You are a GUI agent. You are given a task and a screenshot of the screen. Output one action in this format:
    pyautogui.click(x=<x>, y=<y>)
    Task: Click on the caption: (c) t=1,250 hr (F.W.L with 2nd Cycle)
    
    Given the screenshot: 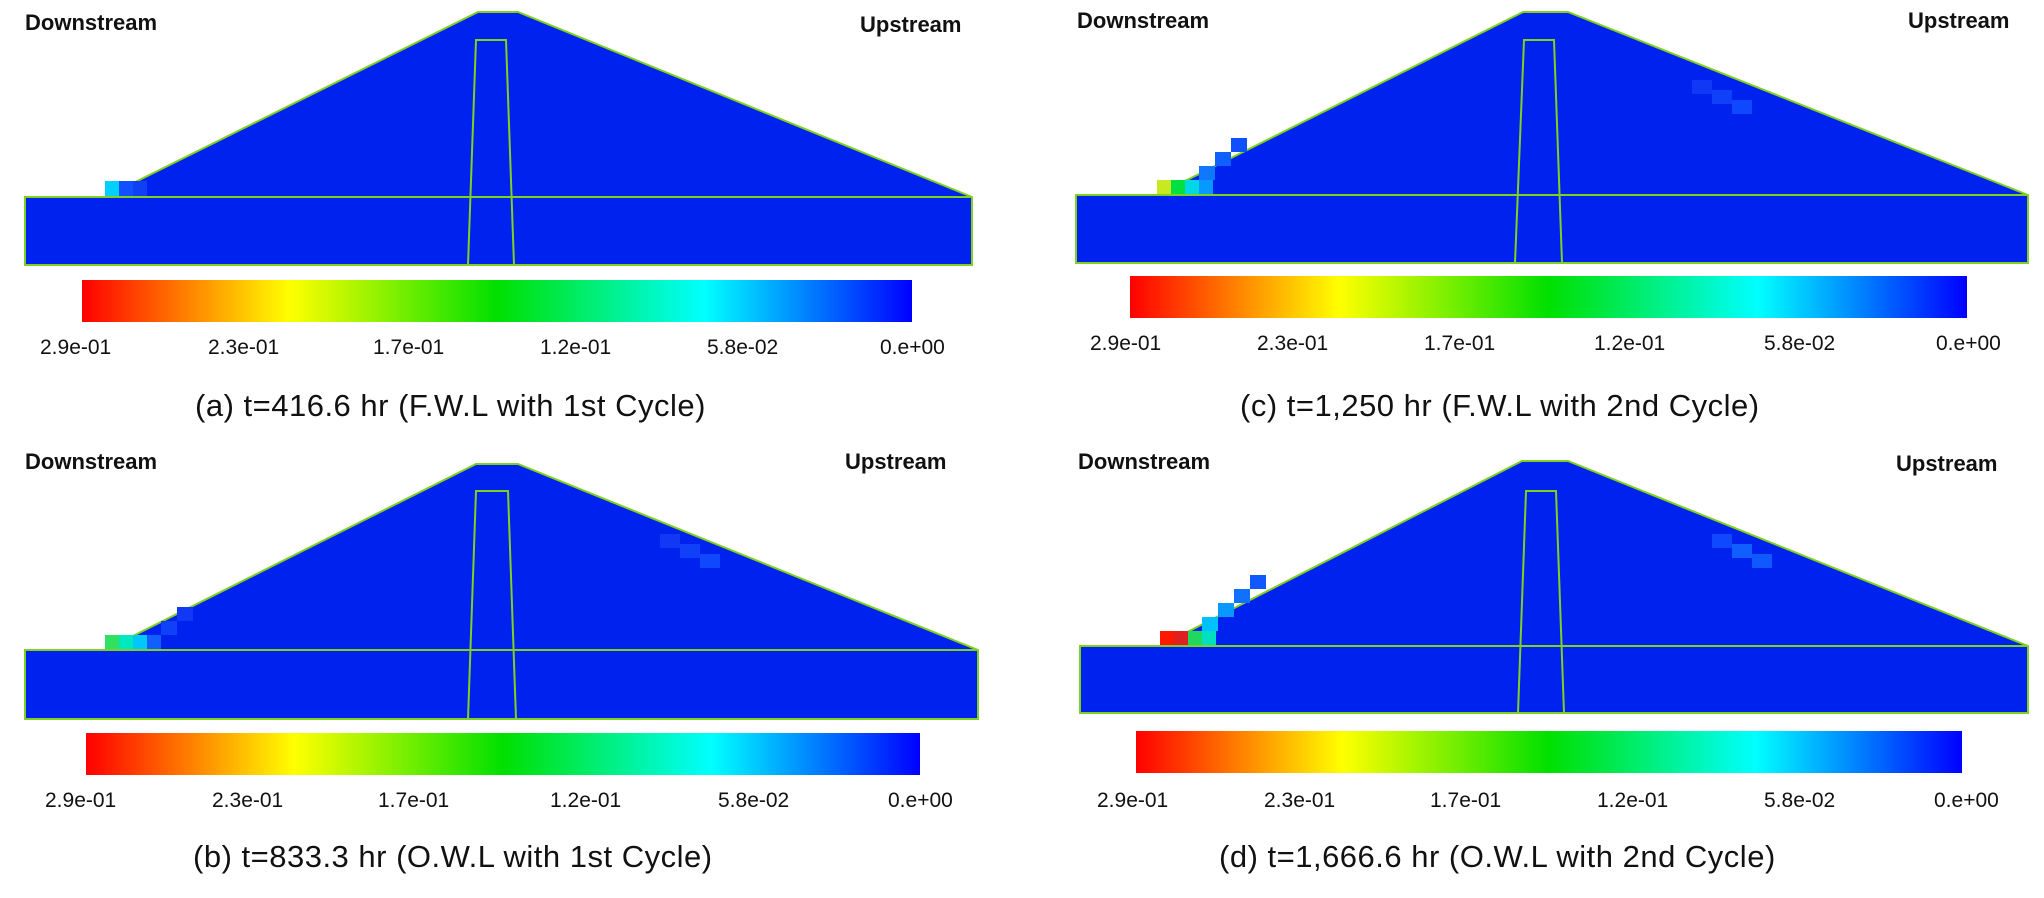 What is the action you would take?
    pyautogui.click(x=1500, y=405)
    